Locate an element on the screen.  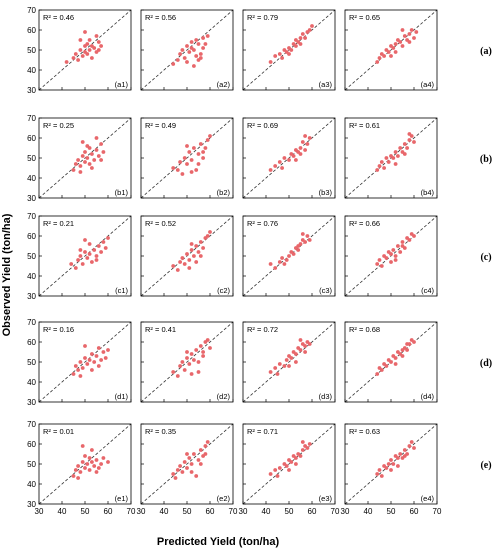
r2-annotation: R² = 0.71 is located at coordinates (262, 431).